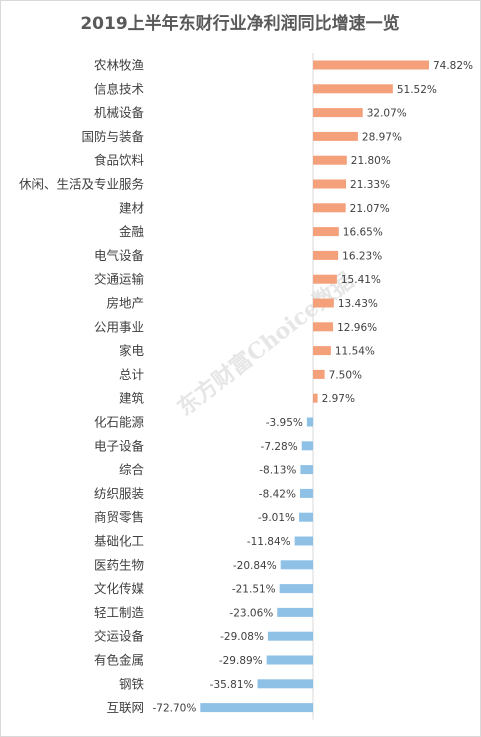 This screenshot has width=481, height=737. Describe the element at coordinates (119, 279) in the screenshot. I see `category-label: 交通运输` at that location.